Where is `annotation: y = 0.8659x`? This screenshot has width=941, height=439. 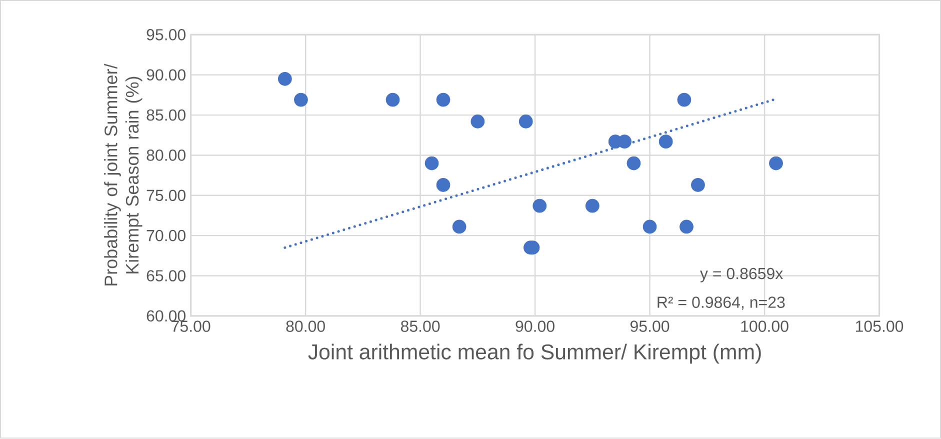 annotation: y = 0.8659x is located at coordinates (741, 275).